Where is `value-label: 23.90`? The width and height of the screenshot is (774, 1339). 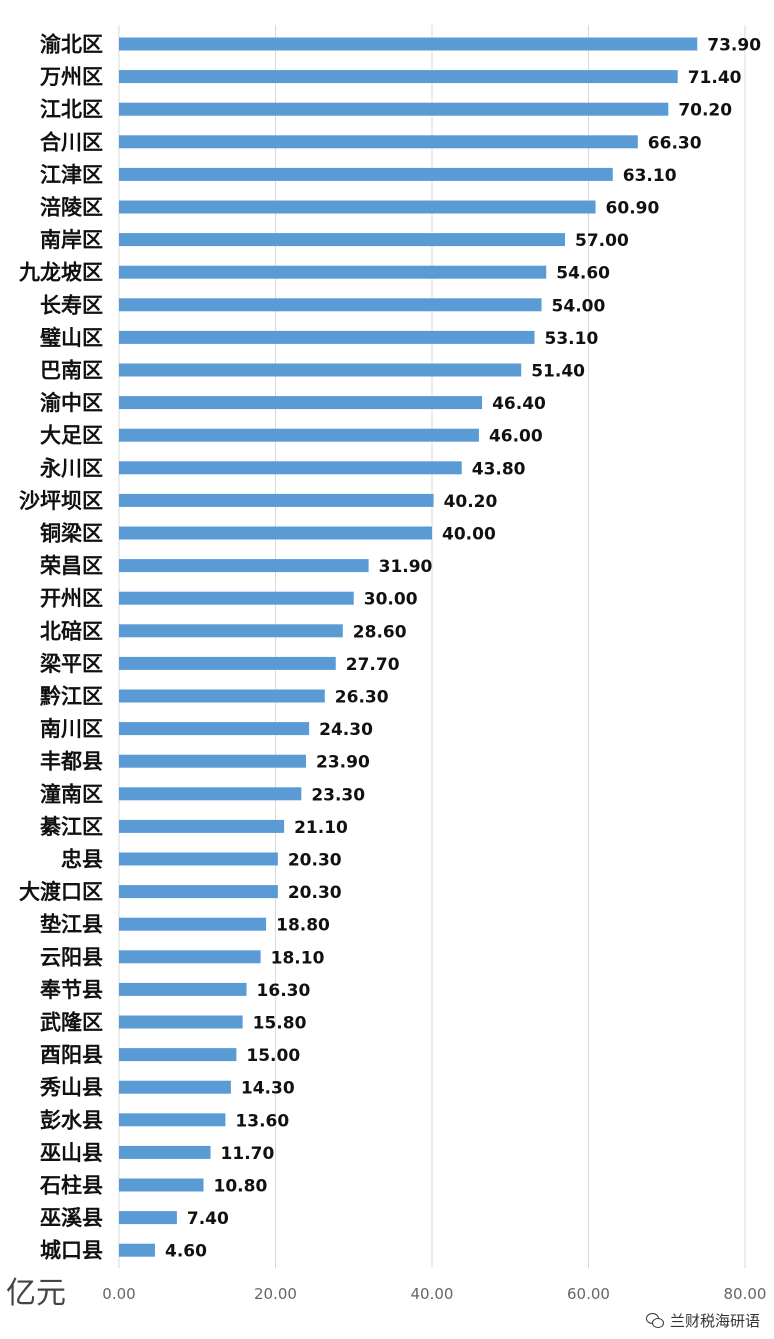
value-label: 23.90 is located at coordinates (343, 763).